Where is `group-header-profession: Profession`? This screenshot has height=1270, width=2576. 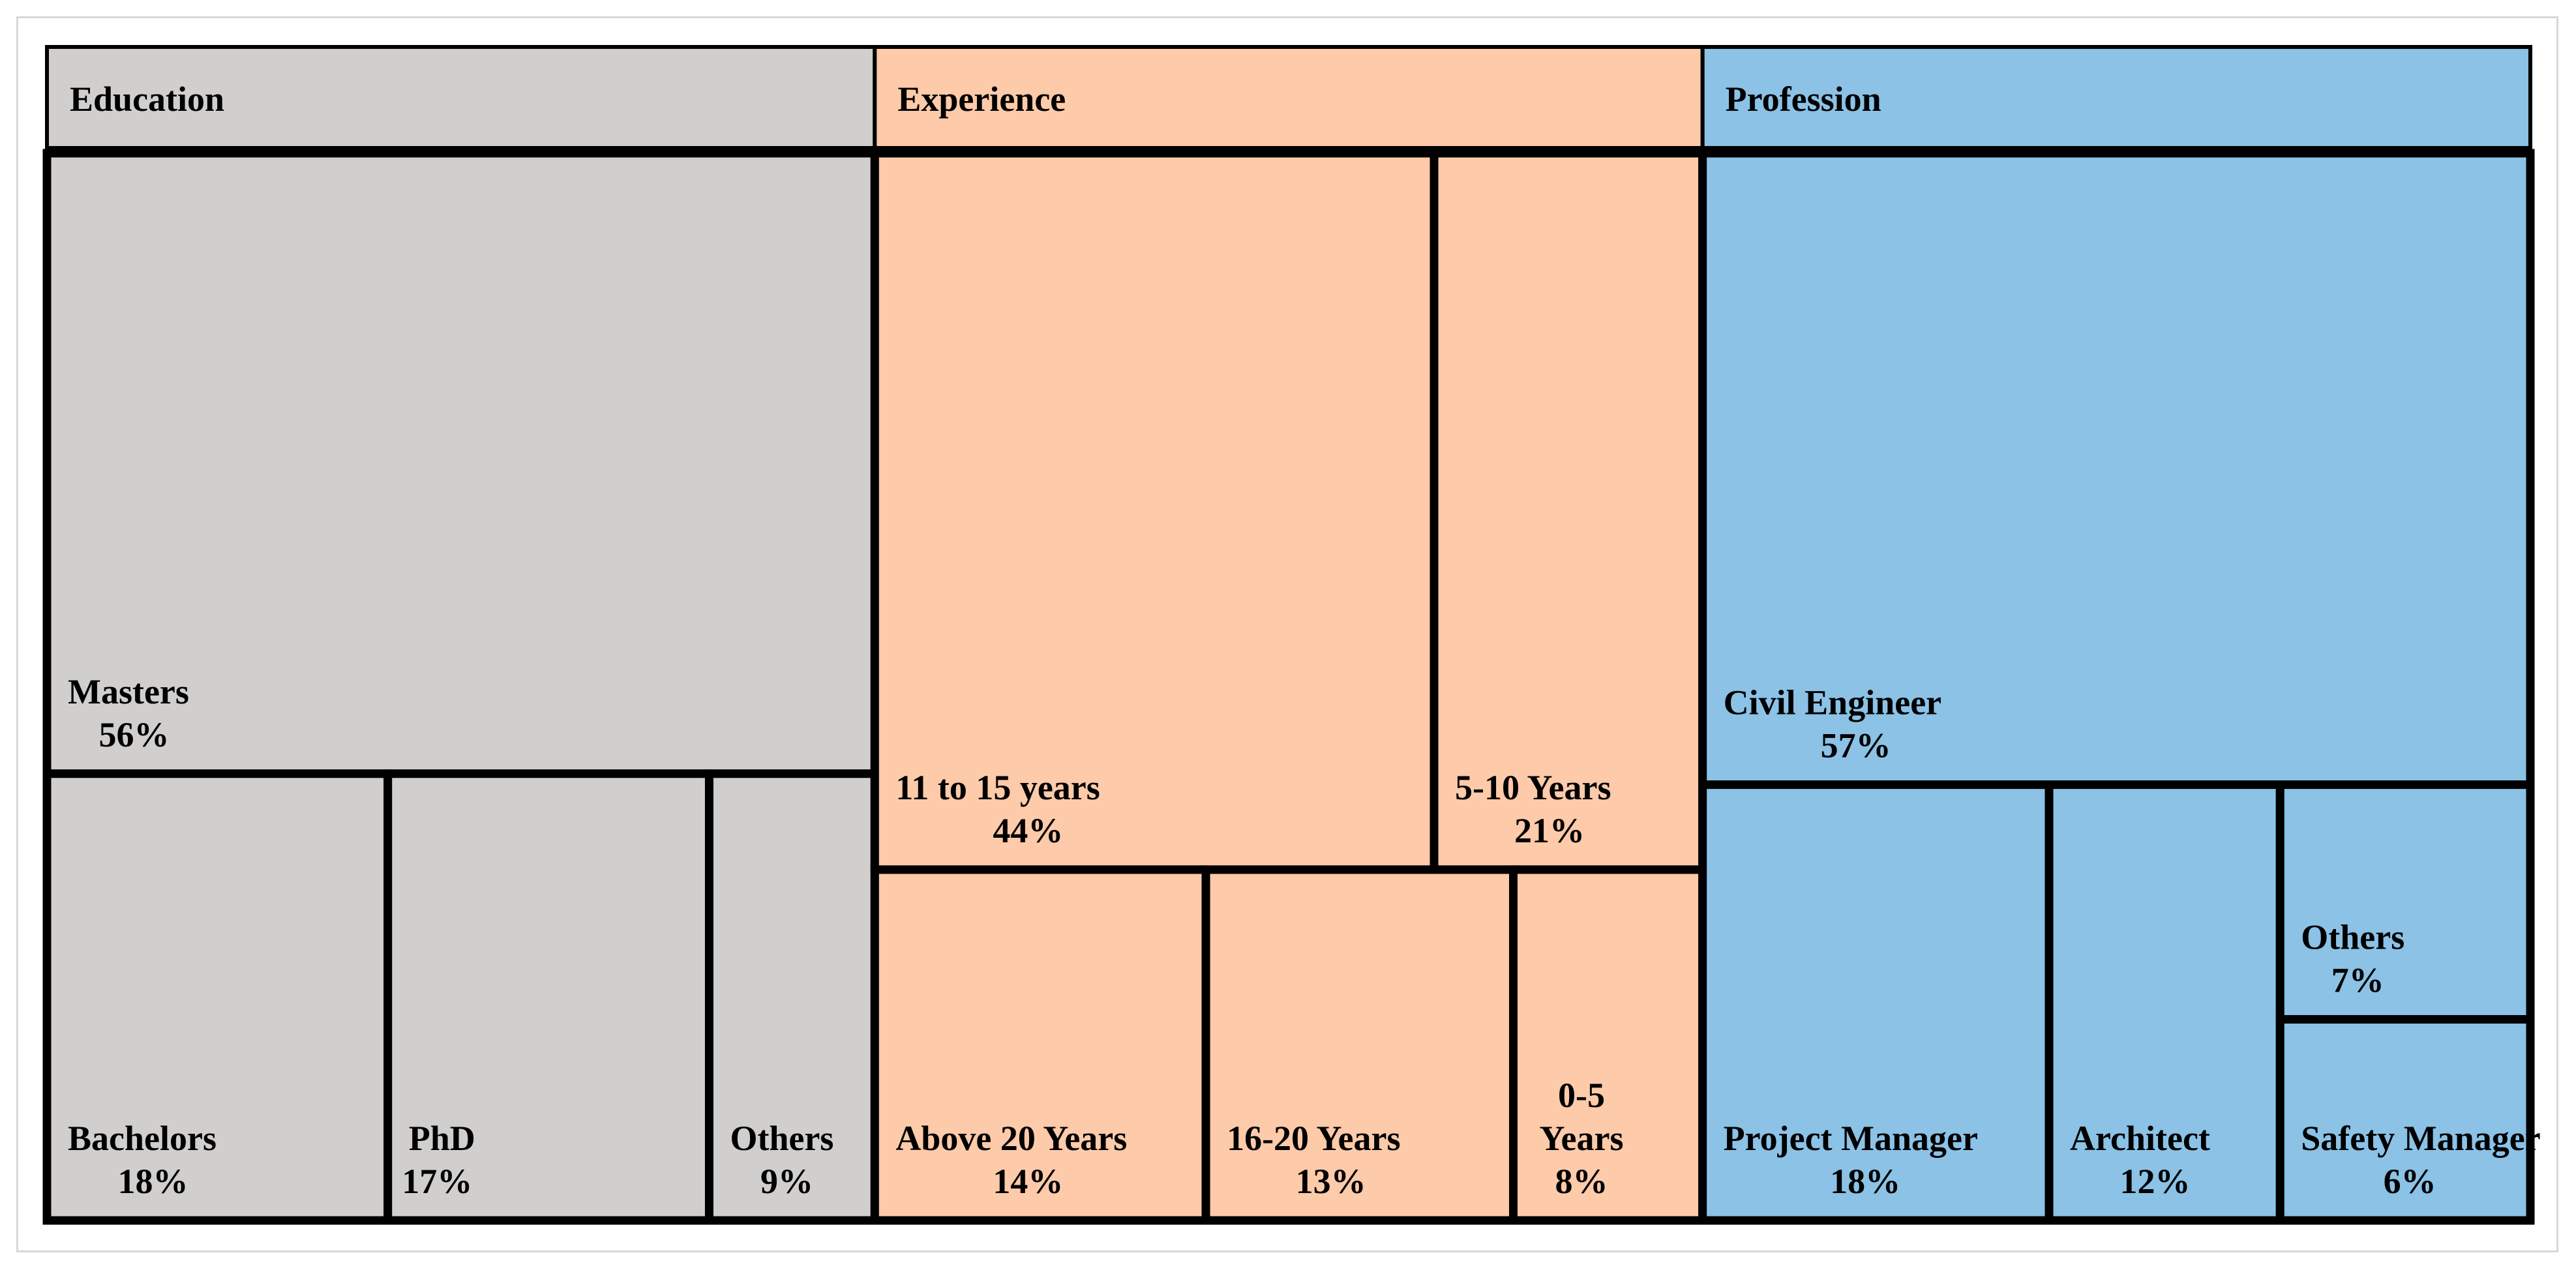 group-header-profession: Profession is located at coordinates (2116, 97).